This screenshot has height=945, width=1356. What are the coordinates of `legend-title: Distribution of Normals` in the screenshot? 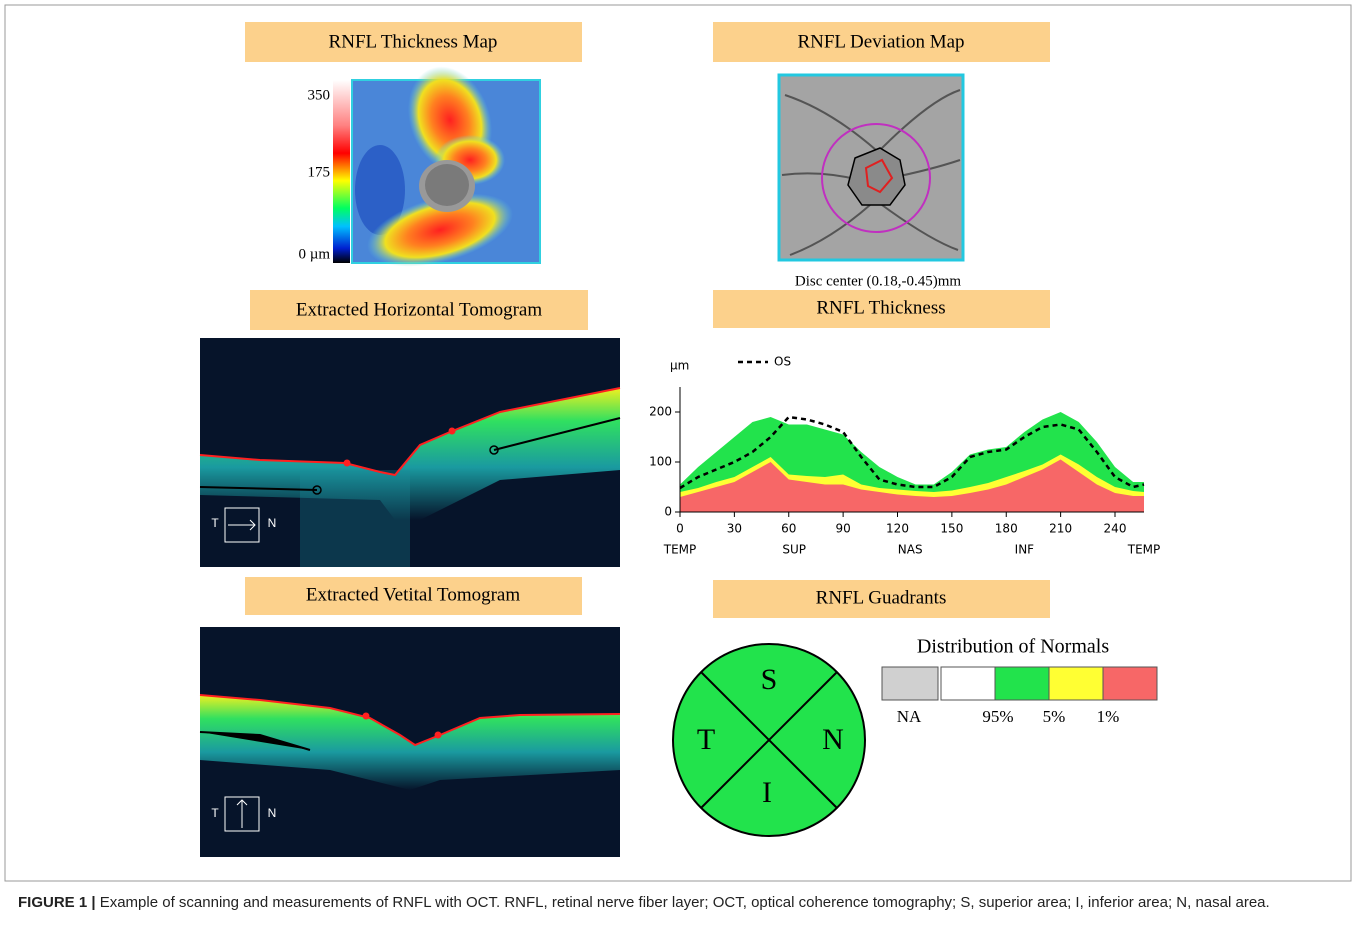 It's located at (1013, 647).